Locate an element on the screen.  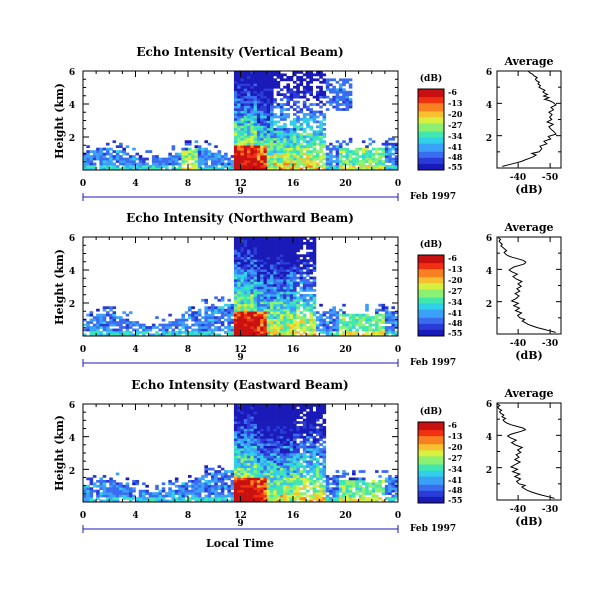
date-label: 9 is located at coordinates (240, 358).